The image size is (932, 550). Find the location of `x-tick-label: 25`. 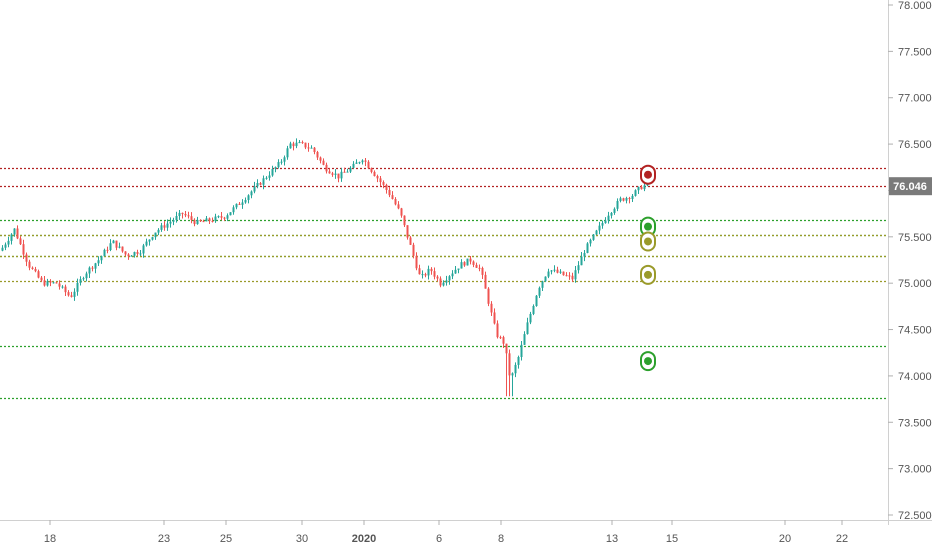

x-tick-label: 25 is located at coordinates (226, 539).